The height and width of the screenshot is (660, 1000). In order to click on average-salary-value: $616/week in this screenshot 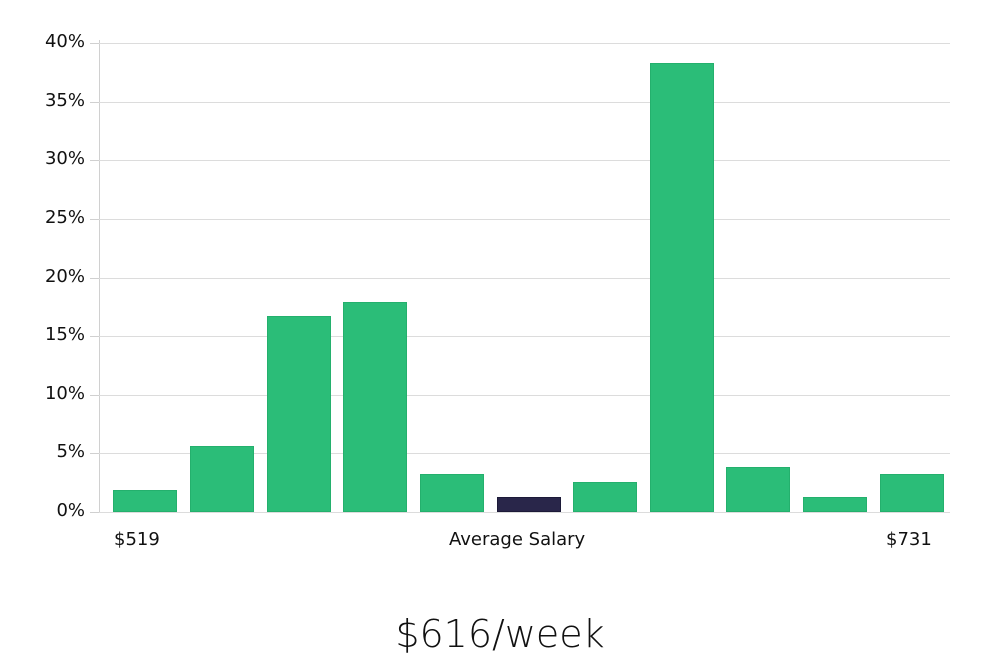, I will do `click(500, 634)`.